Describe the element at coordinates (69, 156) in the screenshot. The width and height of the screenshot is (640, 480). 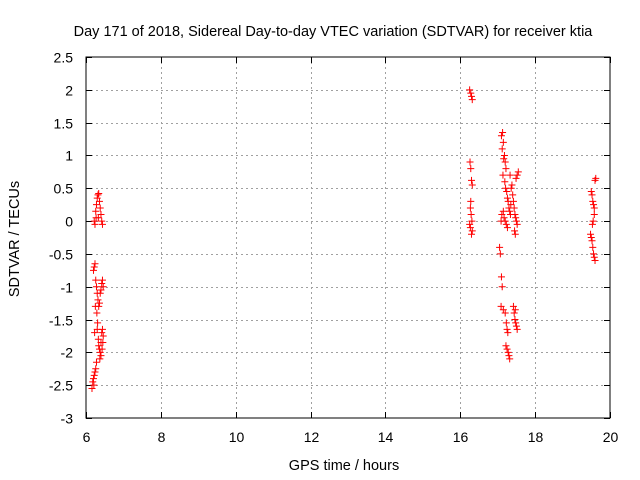
I see `y-tick-label: 1` at that location.